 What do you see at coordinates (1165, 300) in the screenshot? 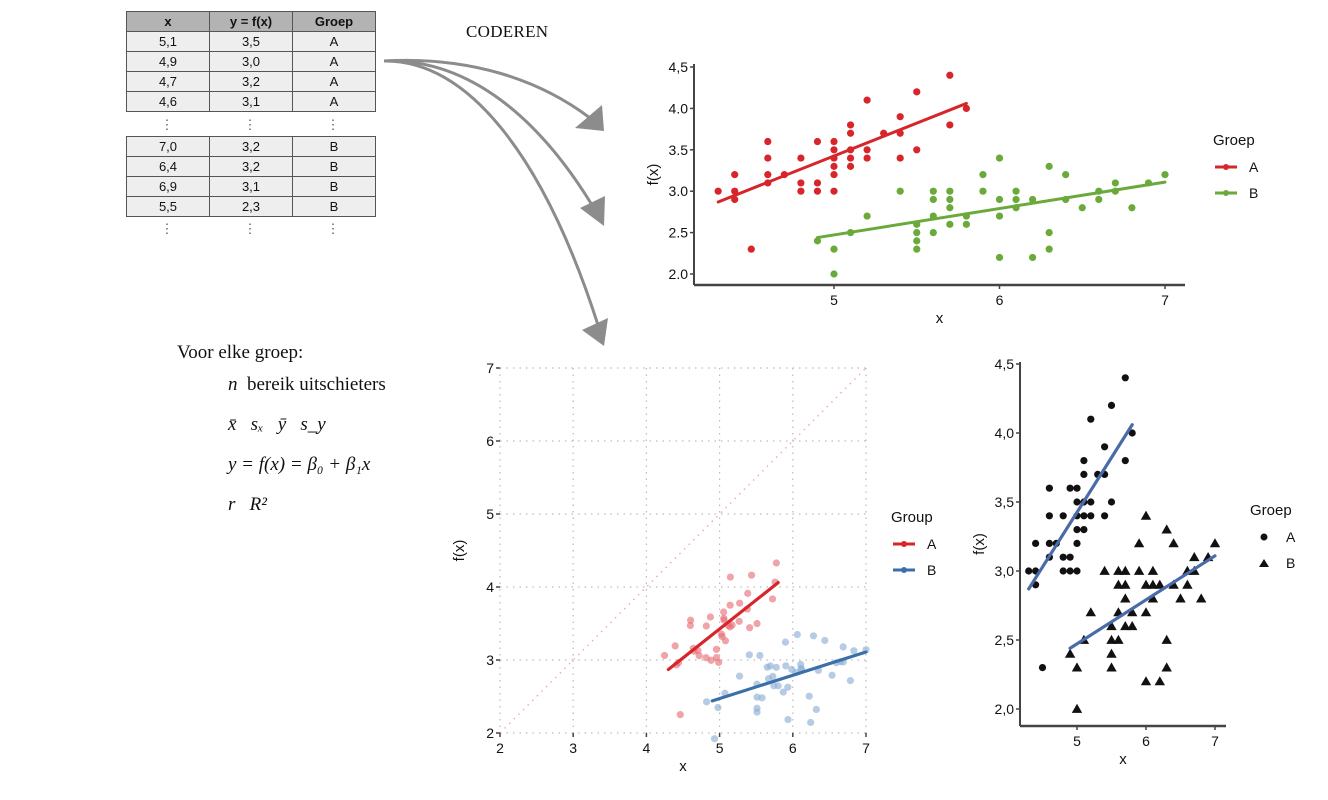
I see `x-tick-label: 7` at bounding box center [1165, 300].